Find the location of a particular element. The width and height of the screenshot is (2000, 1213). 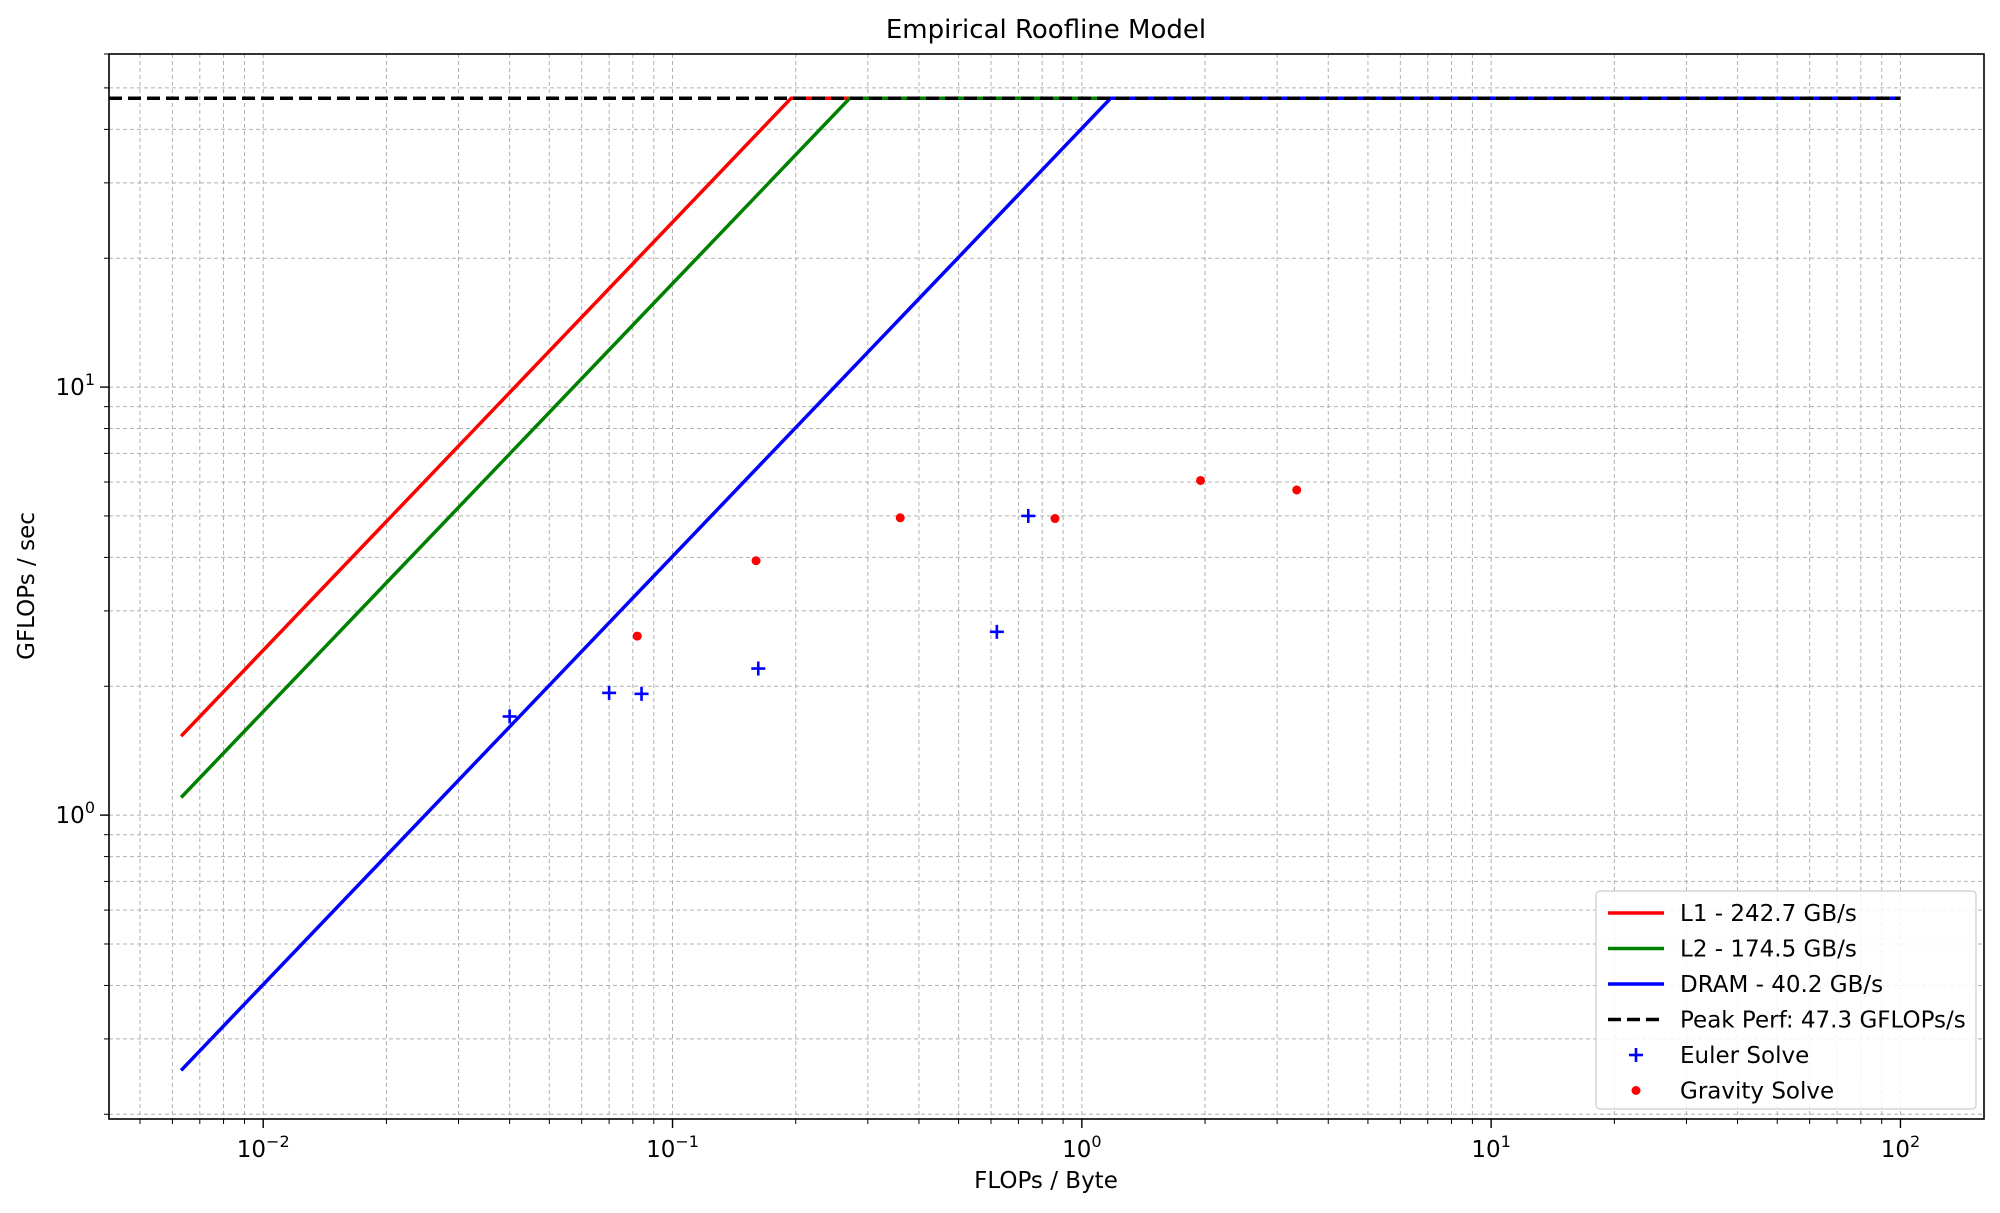

y-axis-label: GFLOPs / sec is located at coordinates (27, 586).